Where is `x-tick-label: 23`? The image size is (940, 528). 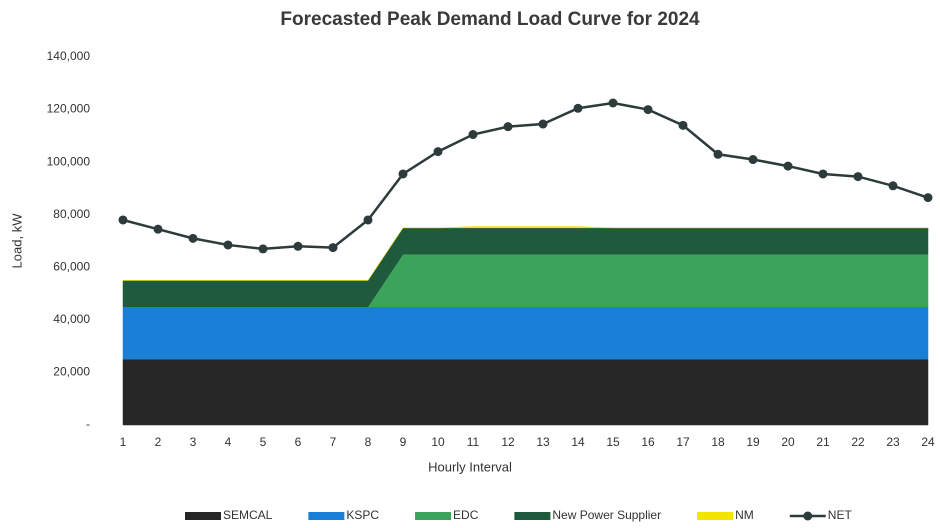 x-tick-label: 23 is located at coordinates (893, 442).